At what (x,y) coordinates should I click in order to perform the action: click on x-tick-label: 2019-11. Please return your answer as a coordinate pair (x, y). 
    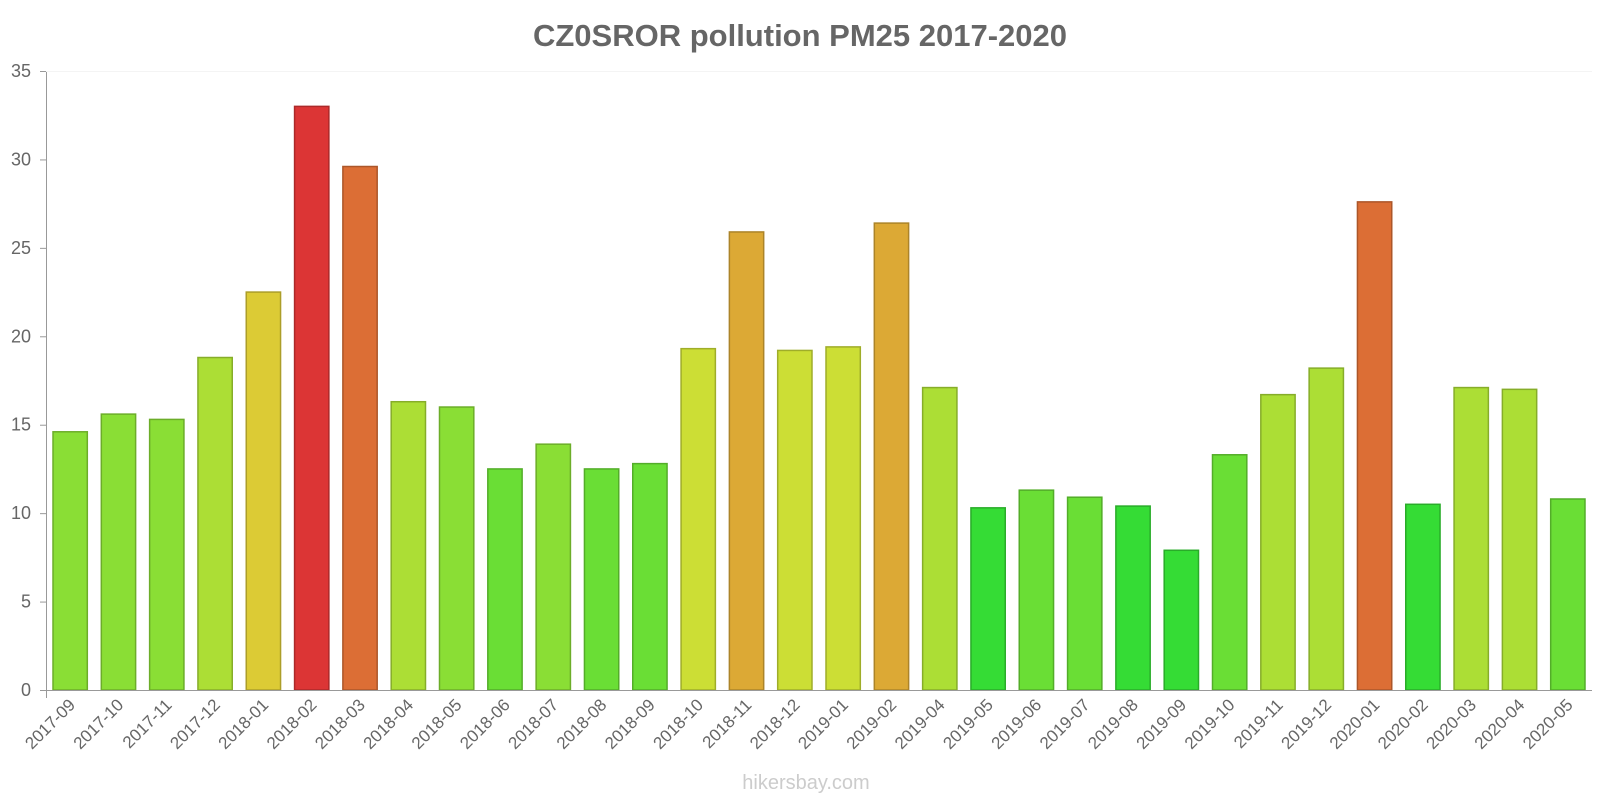
    Looking at the image, I should click on (1258, 723).